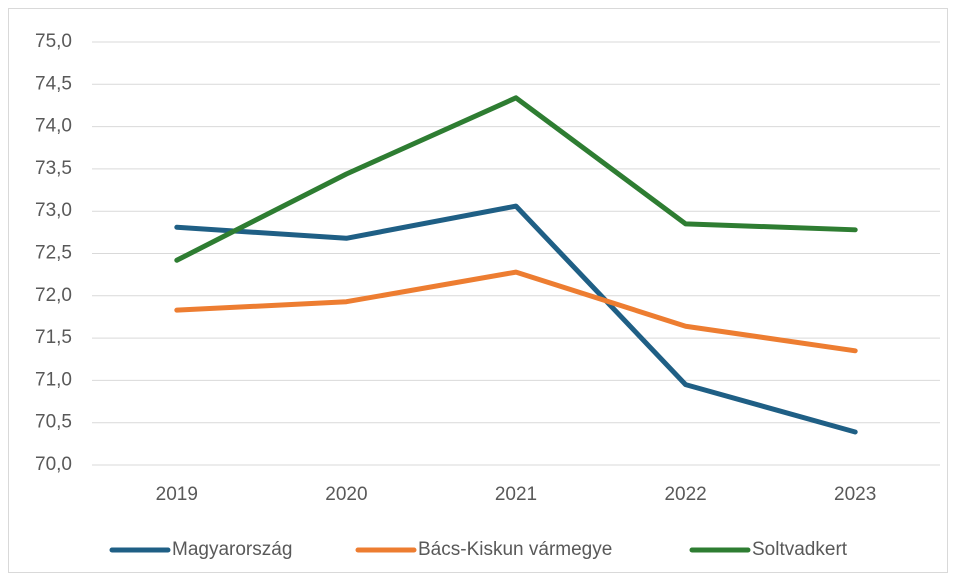 The width and height of the screenshot is (956, 586). Describe the element at coordinates (177, 494) in the screenshot. I see `x-tick-label: 2019` at that location.